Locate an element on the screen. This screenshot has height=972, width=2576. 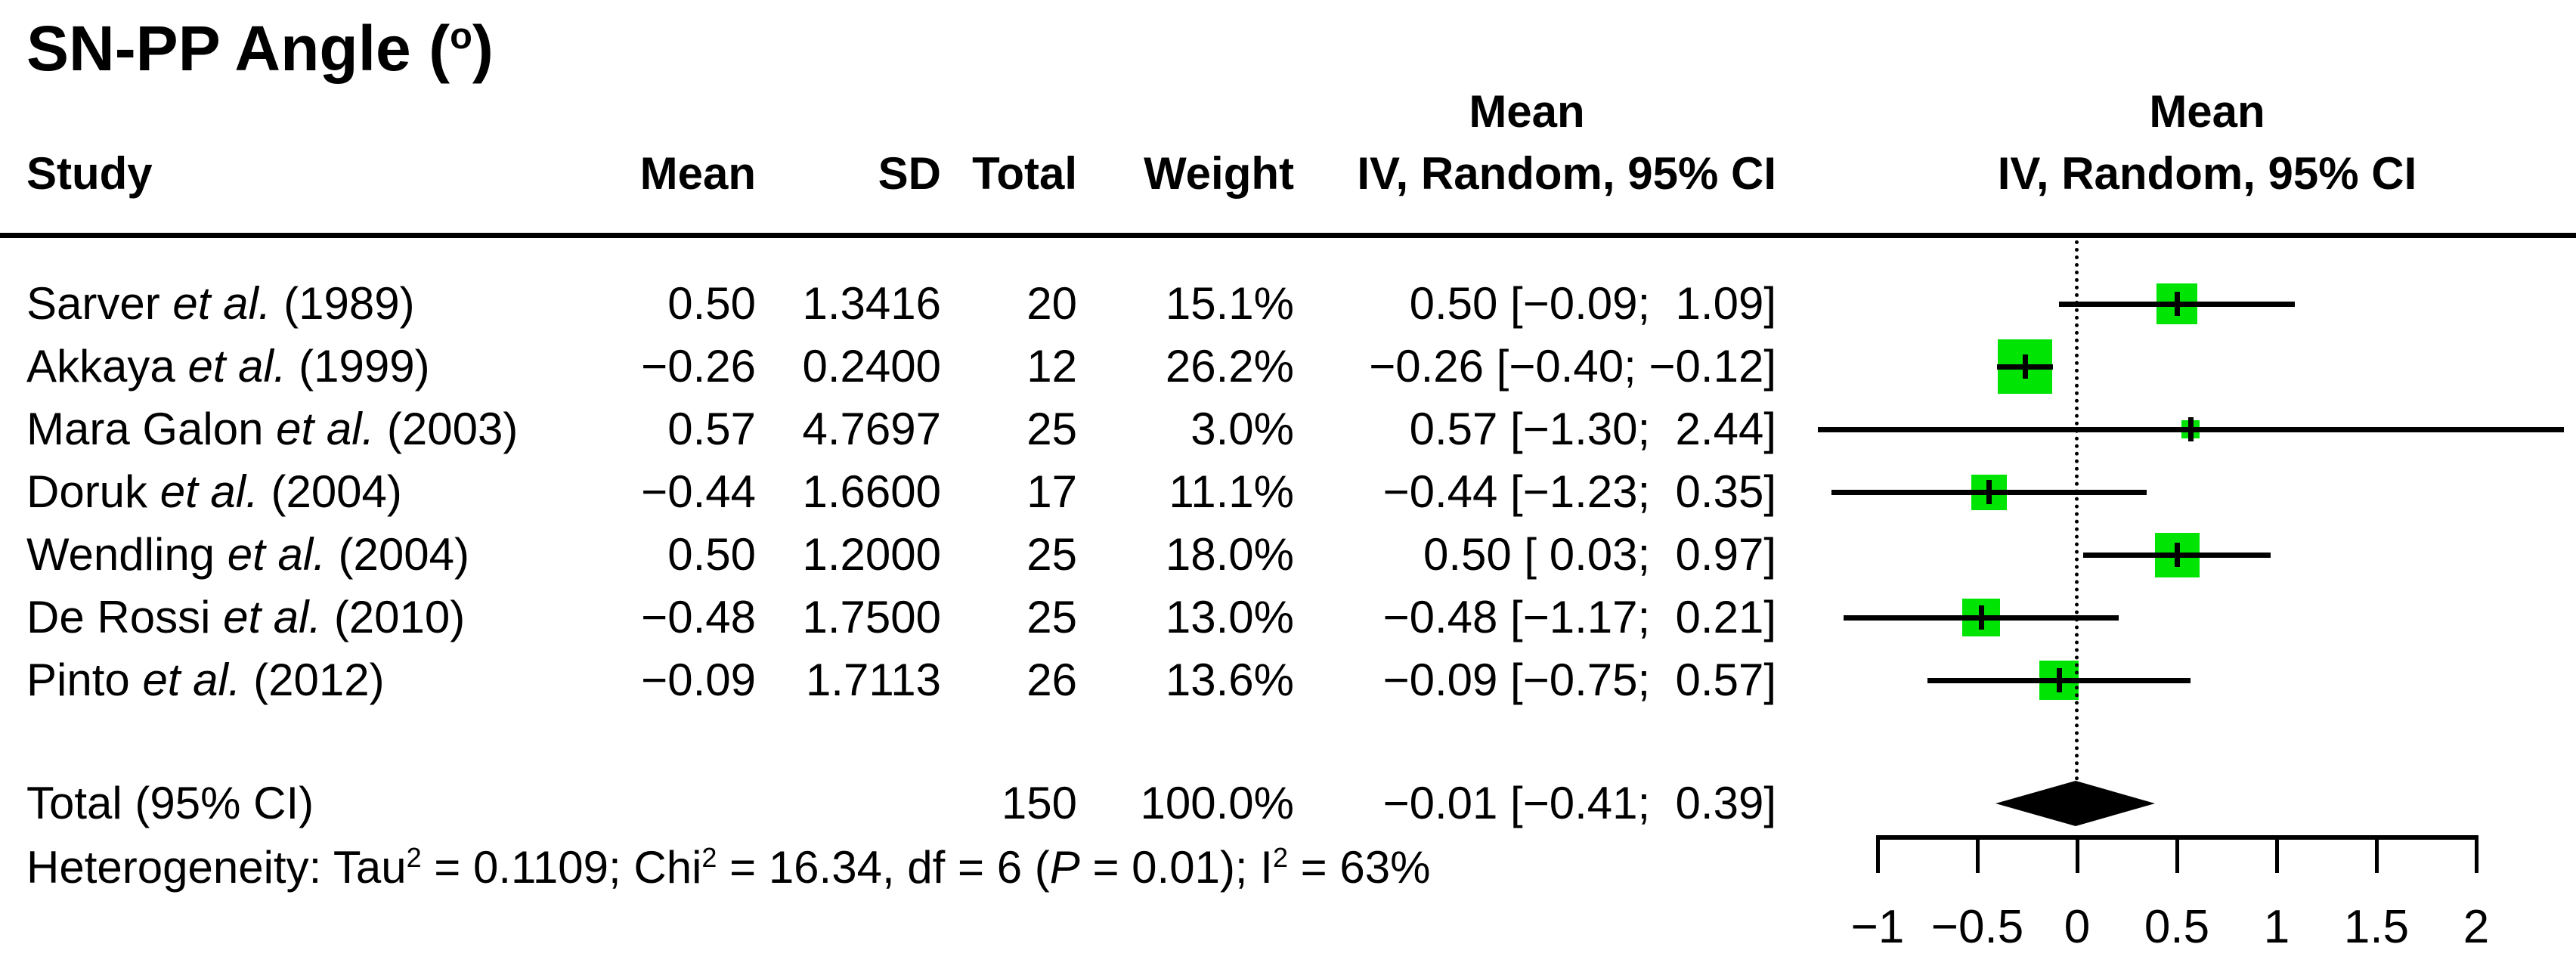
ci-text-value: −0.09 [−0.75; 0.57] is located at coordinates (1579, 680).